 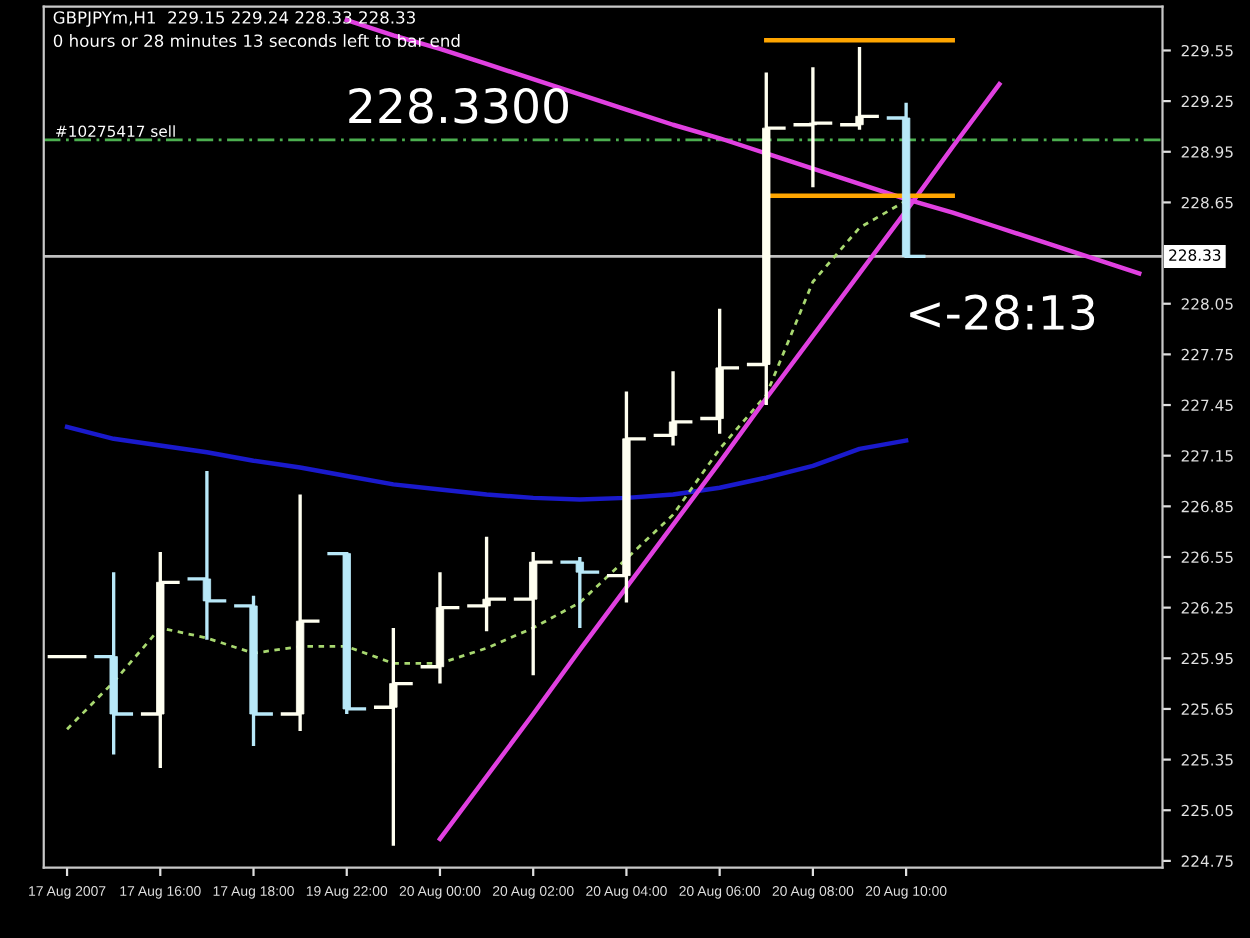 I want to click on annotation: <-28:13, so click(x=1002, y=312).